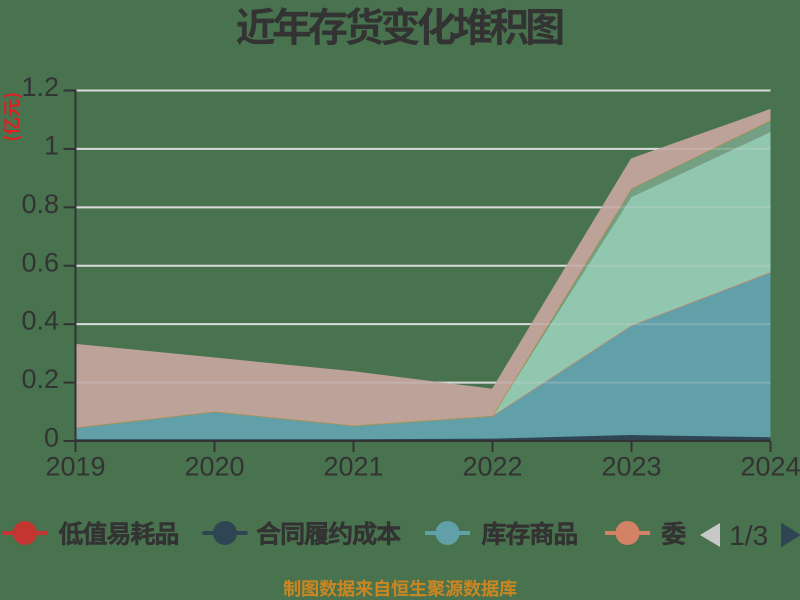  I want to click on svg-text: 0, so click(51, 438).